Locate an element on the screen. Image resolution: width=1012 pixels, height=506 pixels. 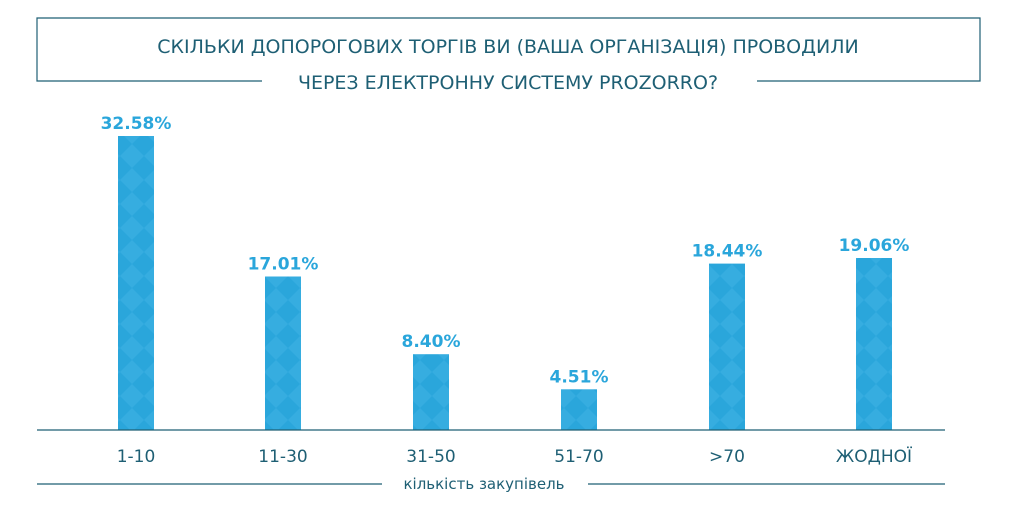
x-tick-label-2: 11-30 is located at coordinates (282, 457).